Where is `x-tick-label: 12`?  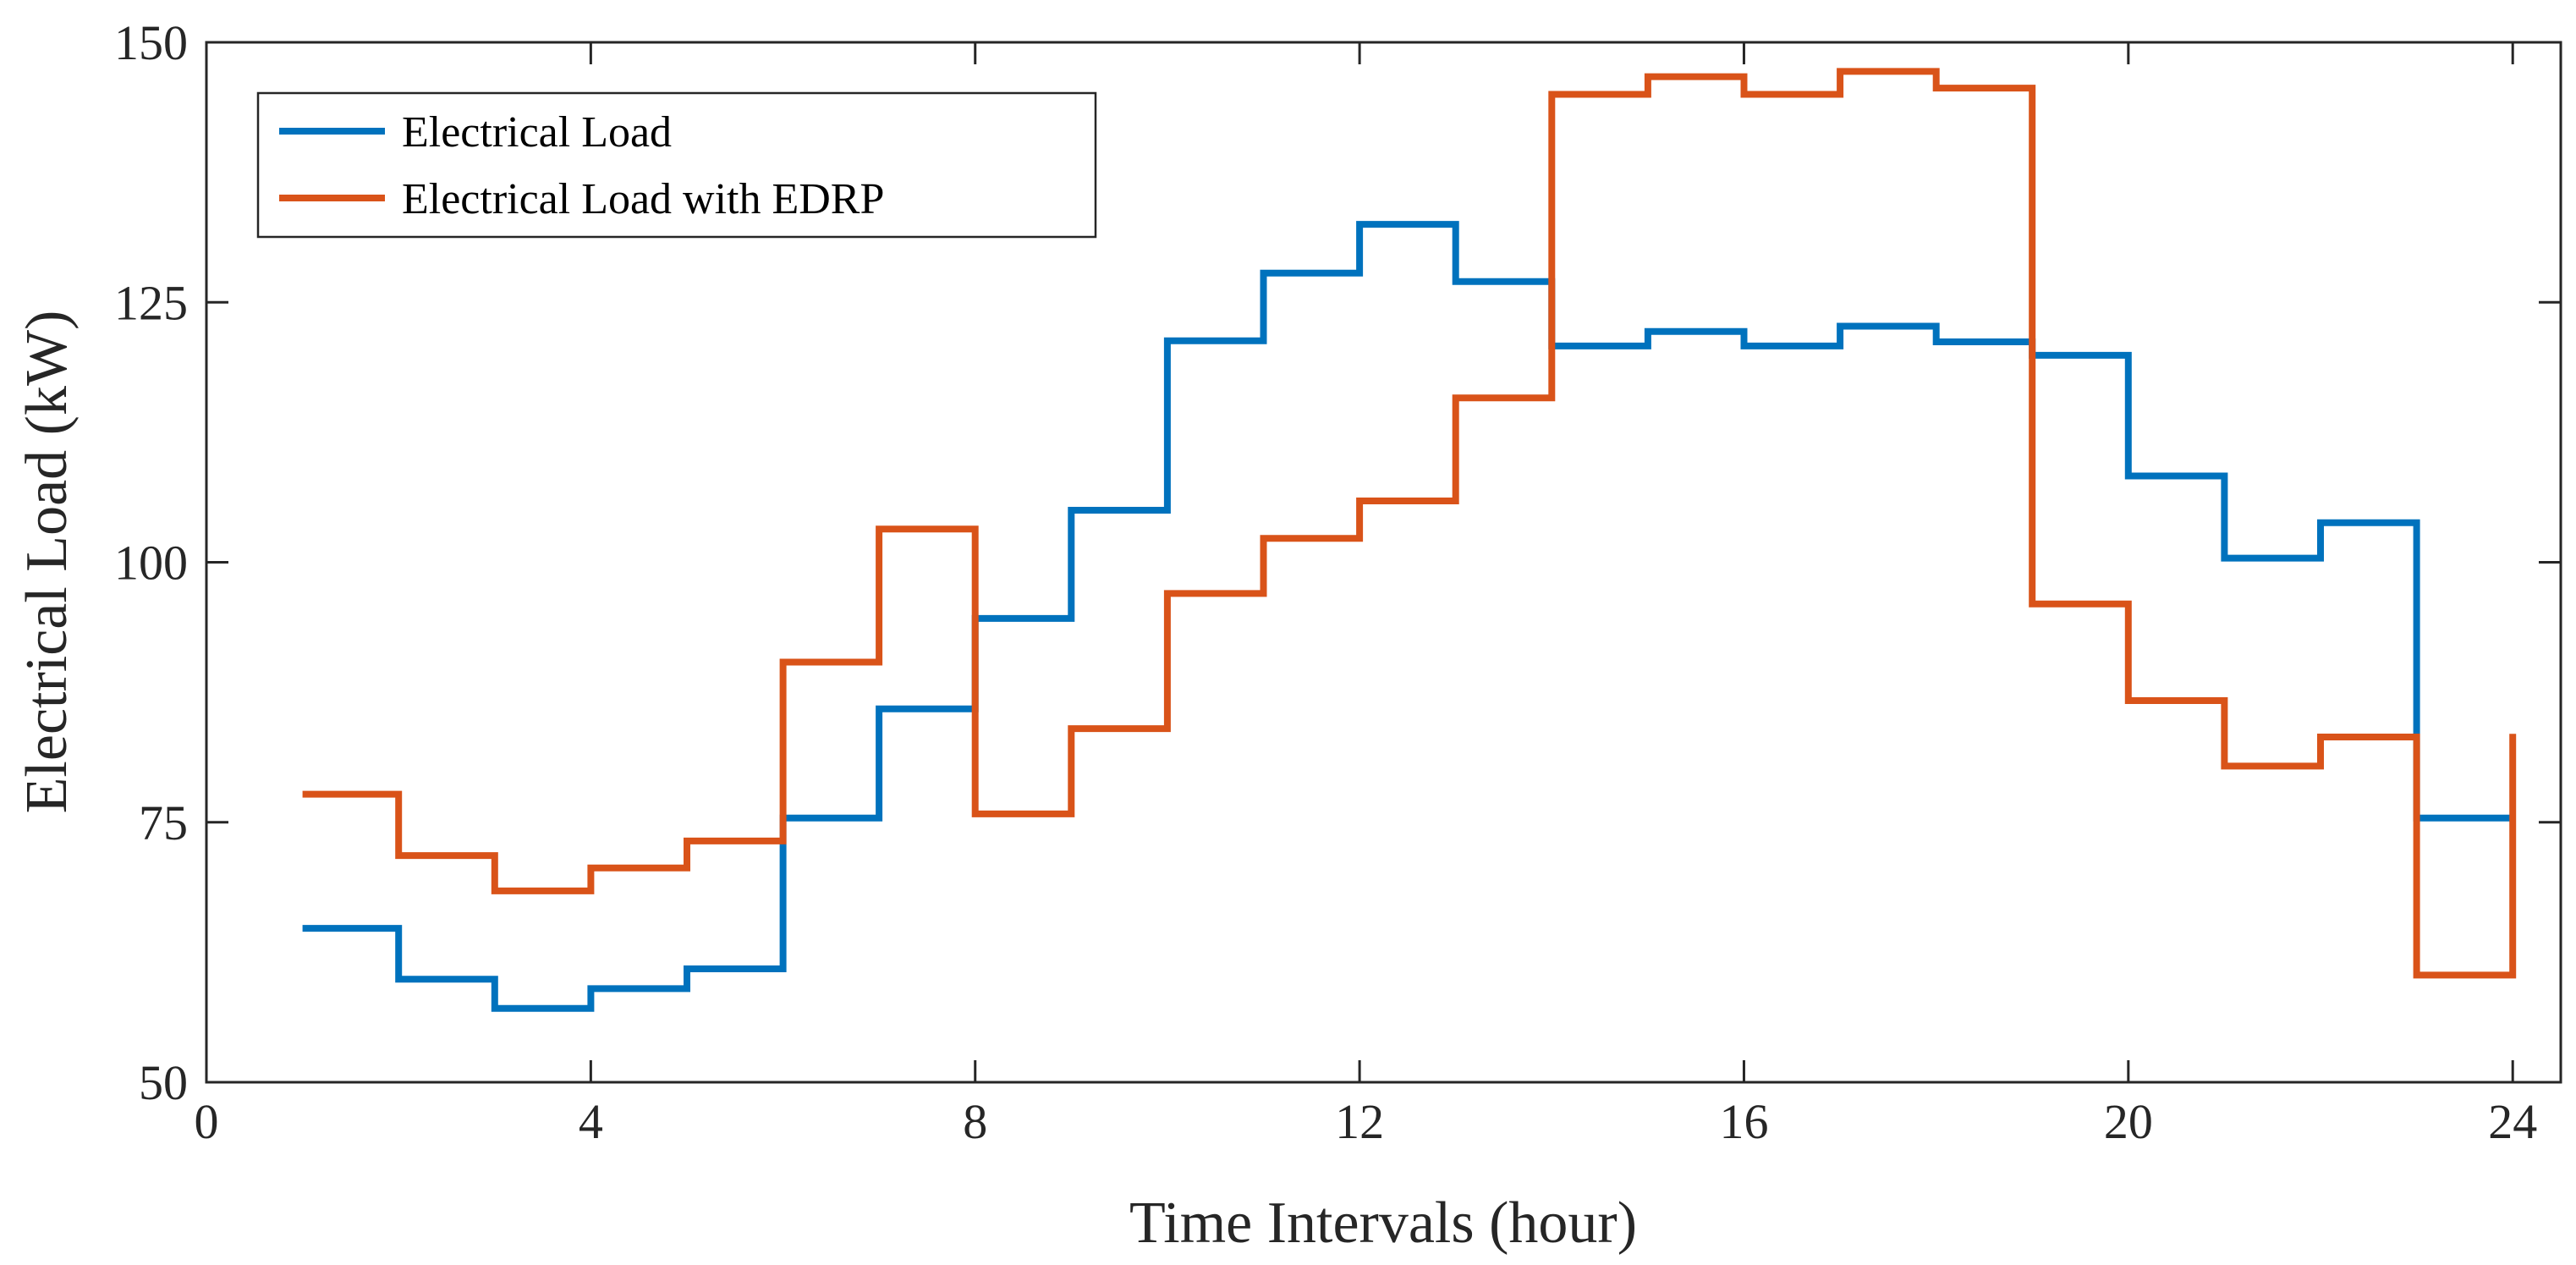 x-tick-label: 12 is located at coordinates (1360, 1121).